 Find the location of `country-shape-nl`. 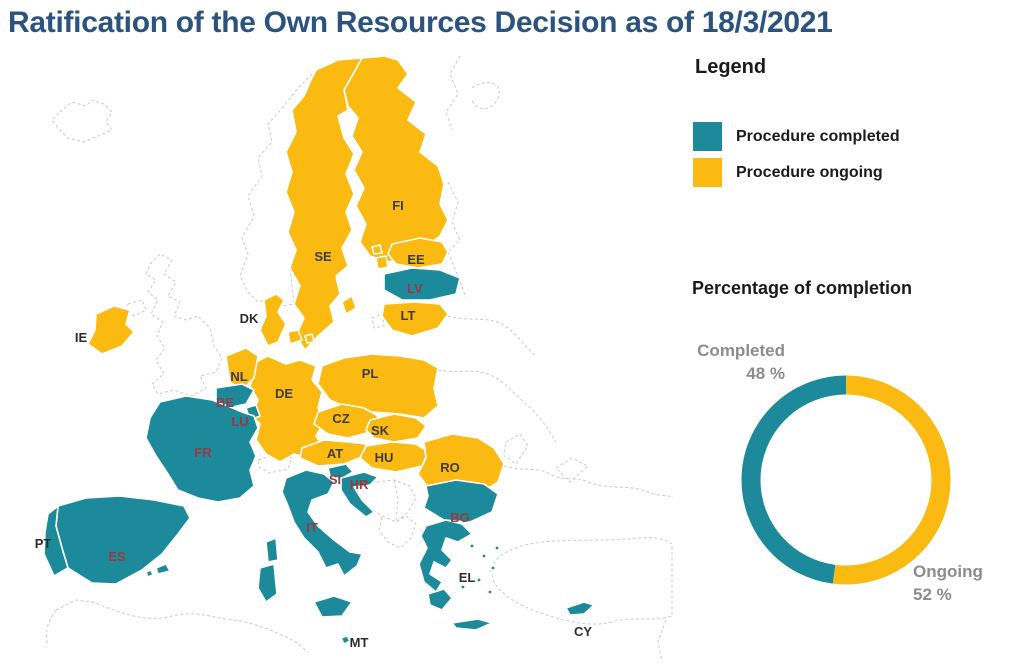

country-shape-nl is located at coordinates (242, 369).